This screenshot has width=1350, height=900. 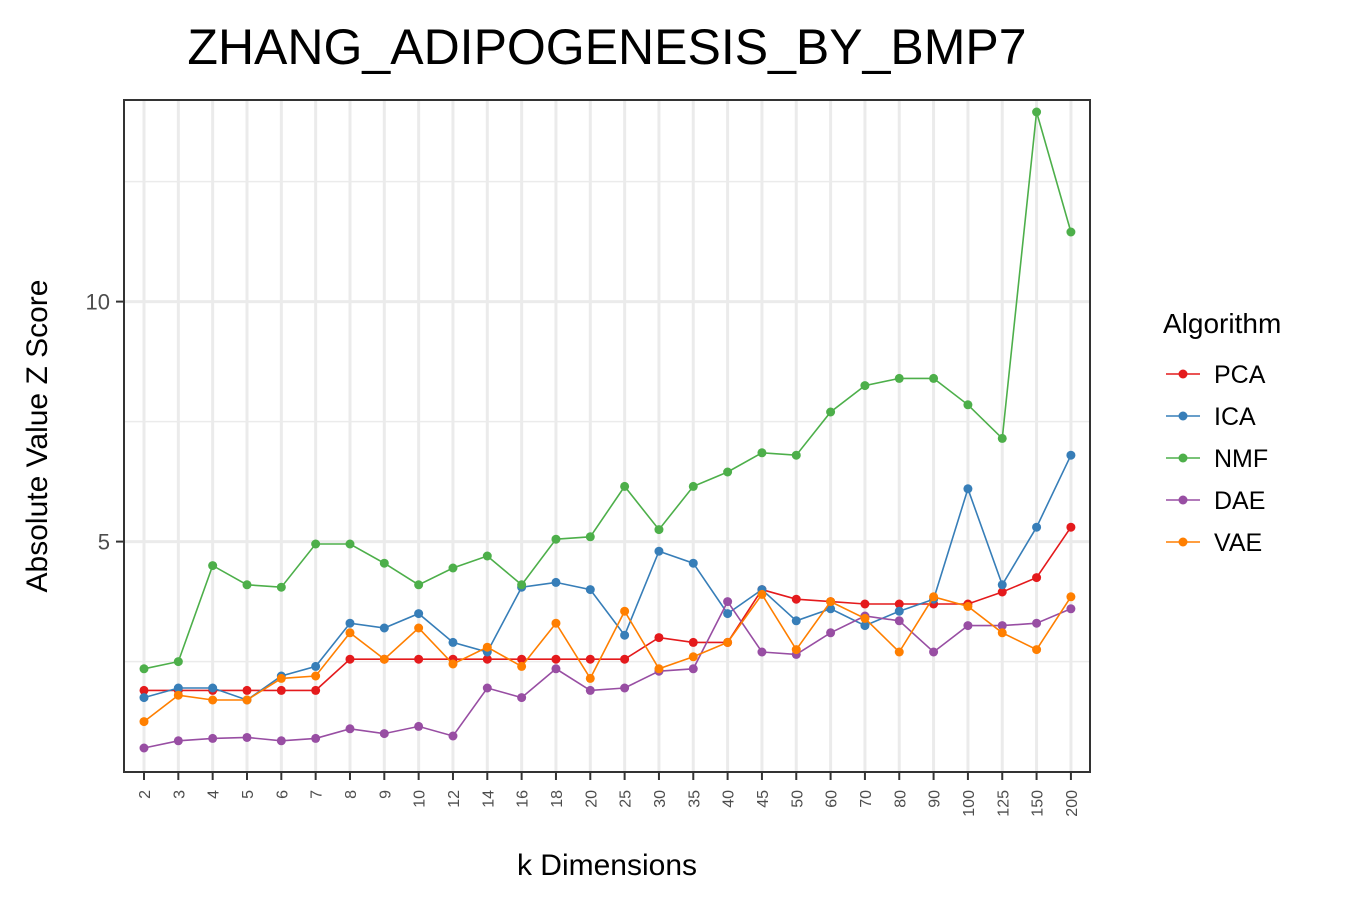 What do you see at coordinates (1240, 375) in the screenshot?
I see `legend-label-pca: PCA` at bounding box center [1240, 375].